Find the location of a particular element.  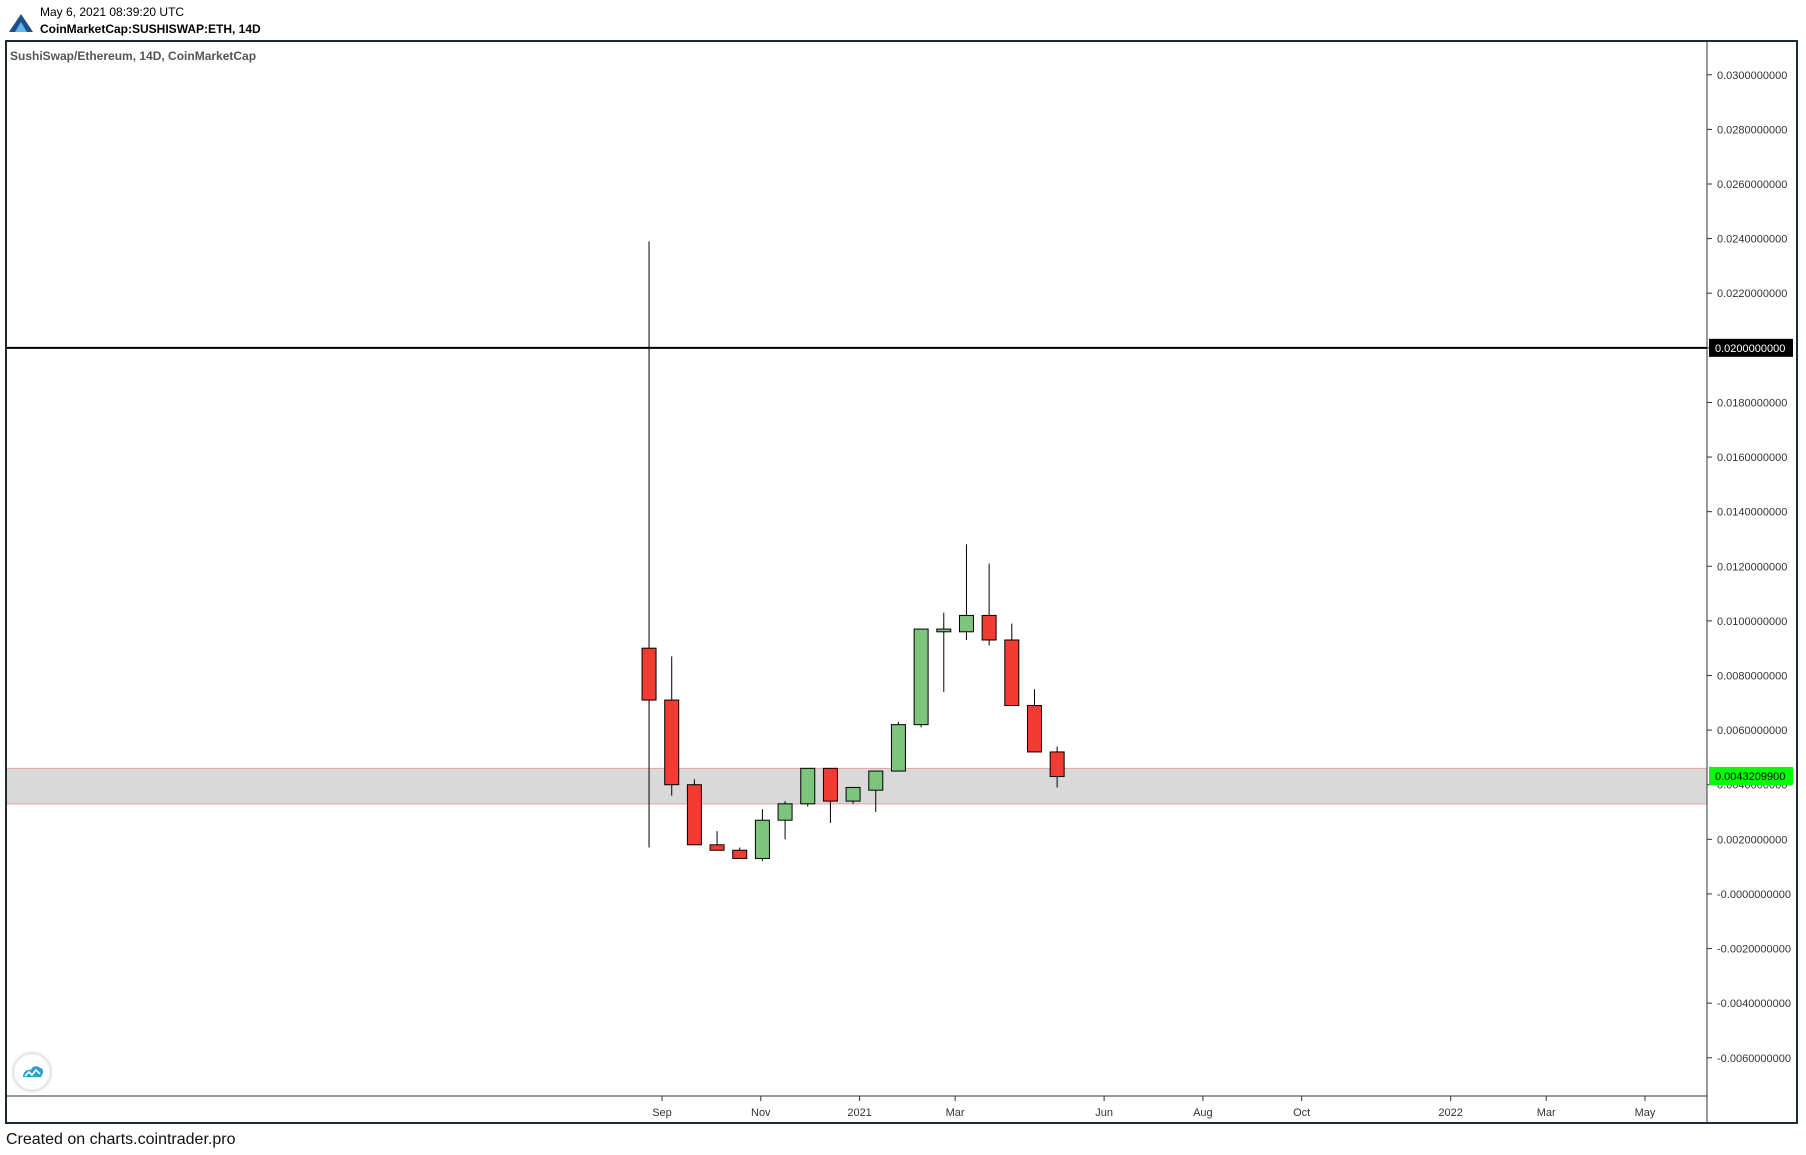

time-tick-label: Oct is located at coordinates (1301, 1113).